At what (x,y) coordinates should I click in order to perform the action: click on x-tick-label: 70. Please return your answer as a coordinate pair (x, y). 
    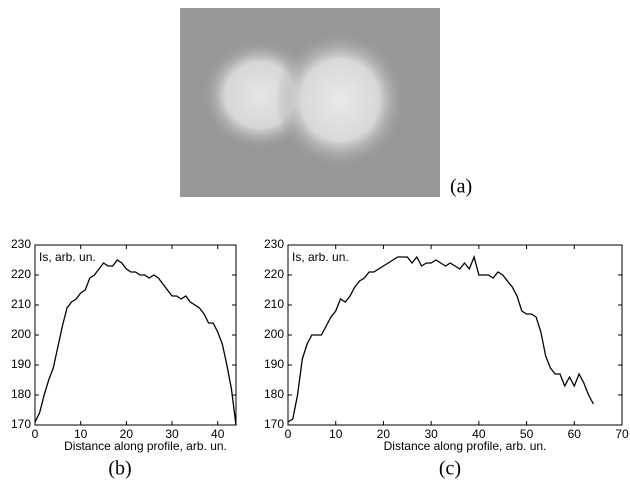
    Looking at the image, I should click on (622, 434).